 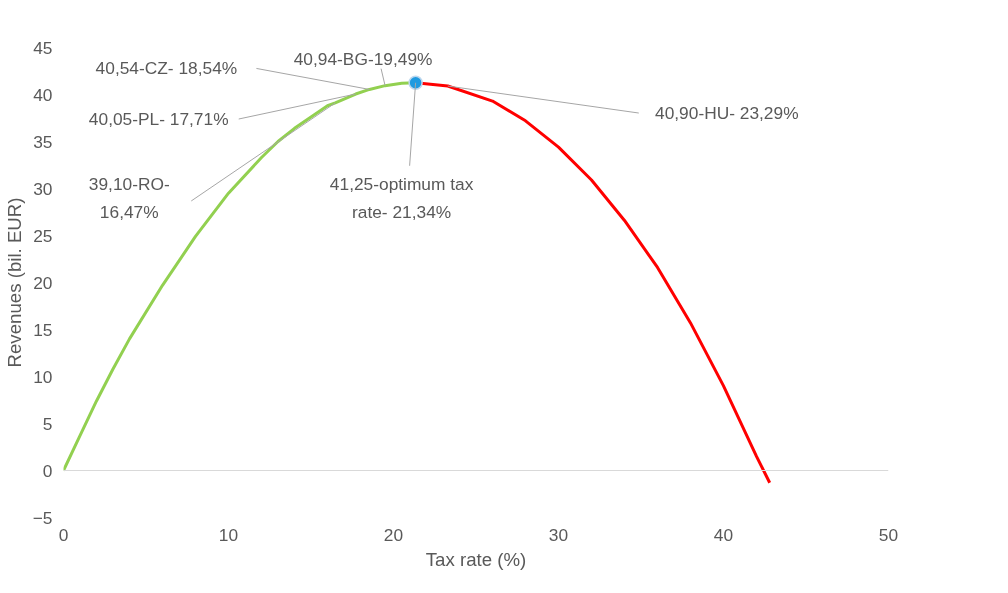 What do you see at coordinates (888, 534) in the screenshot?
I see `x-tick-label: 50` at bounding box center [888, 534].